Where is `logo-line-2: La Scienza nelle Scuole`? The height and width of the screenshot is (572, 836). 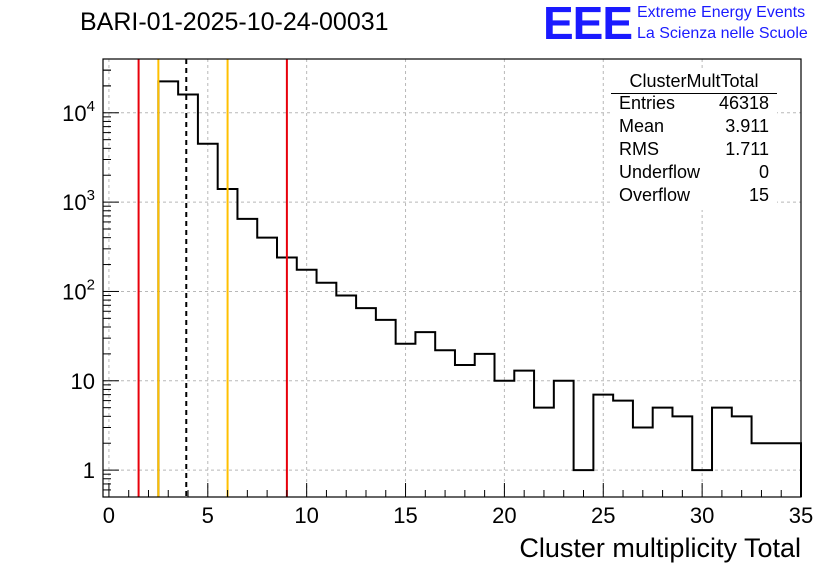
logo-line-2: La Scienza nelle Scuole is located at coordinates (722, 33).